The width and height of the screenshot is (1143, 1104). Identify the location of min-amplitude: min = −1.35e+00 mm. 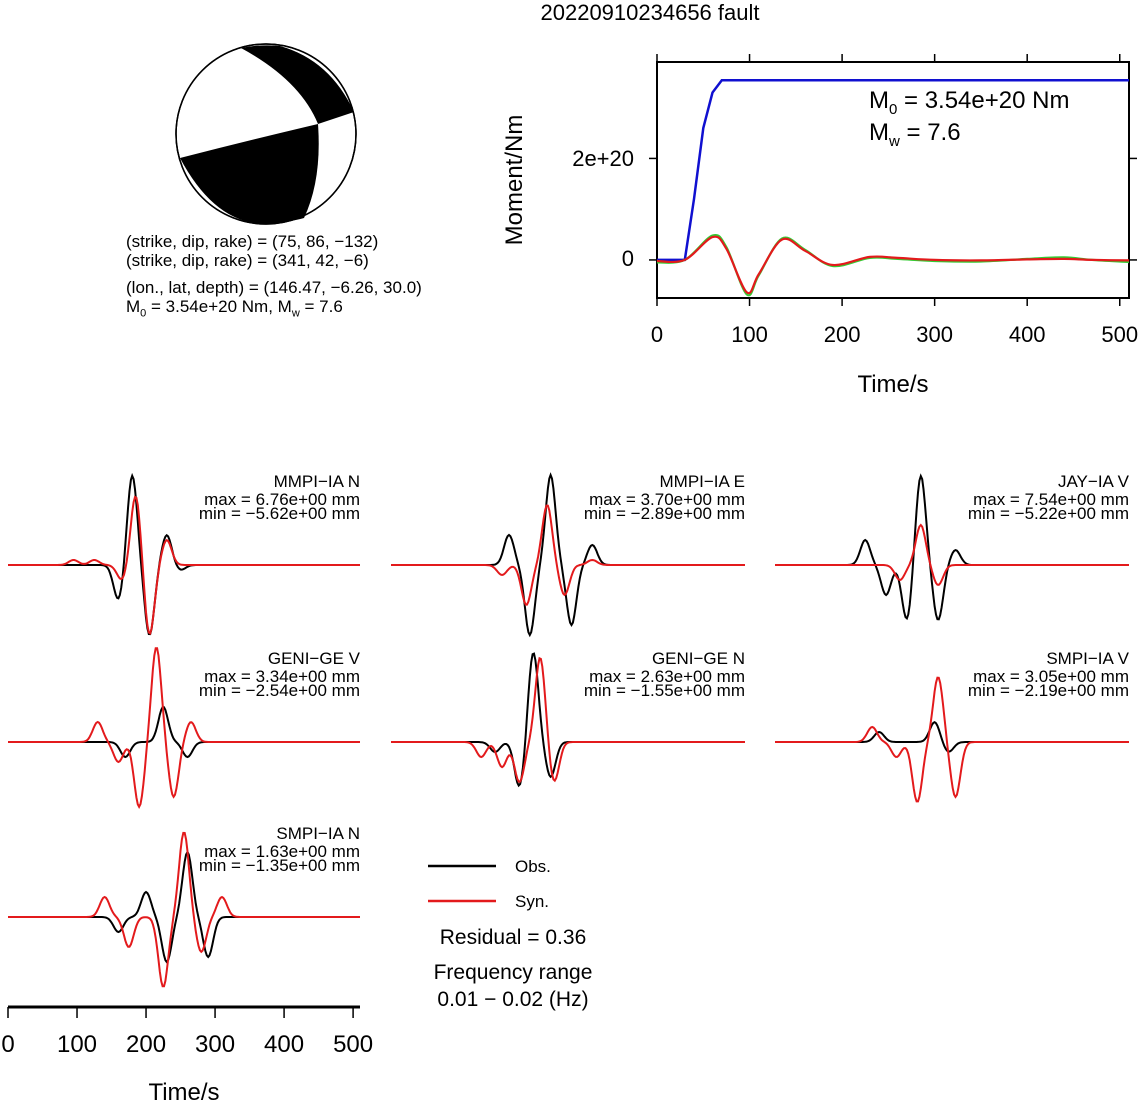
(279, 865).